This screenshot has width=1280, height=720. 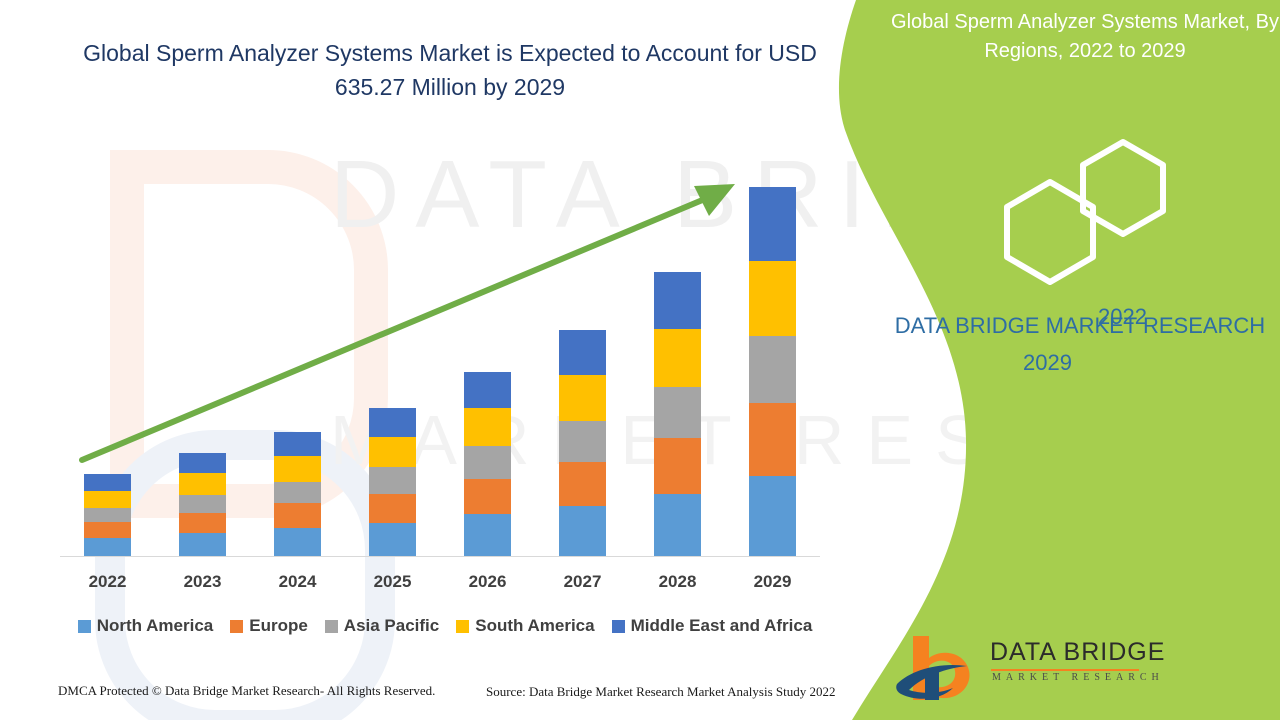 I want to click on hexagon-group: 2022 2029, so click(x=1080, y=252).